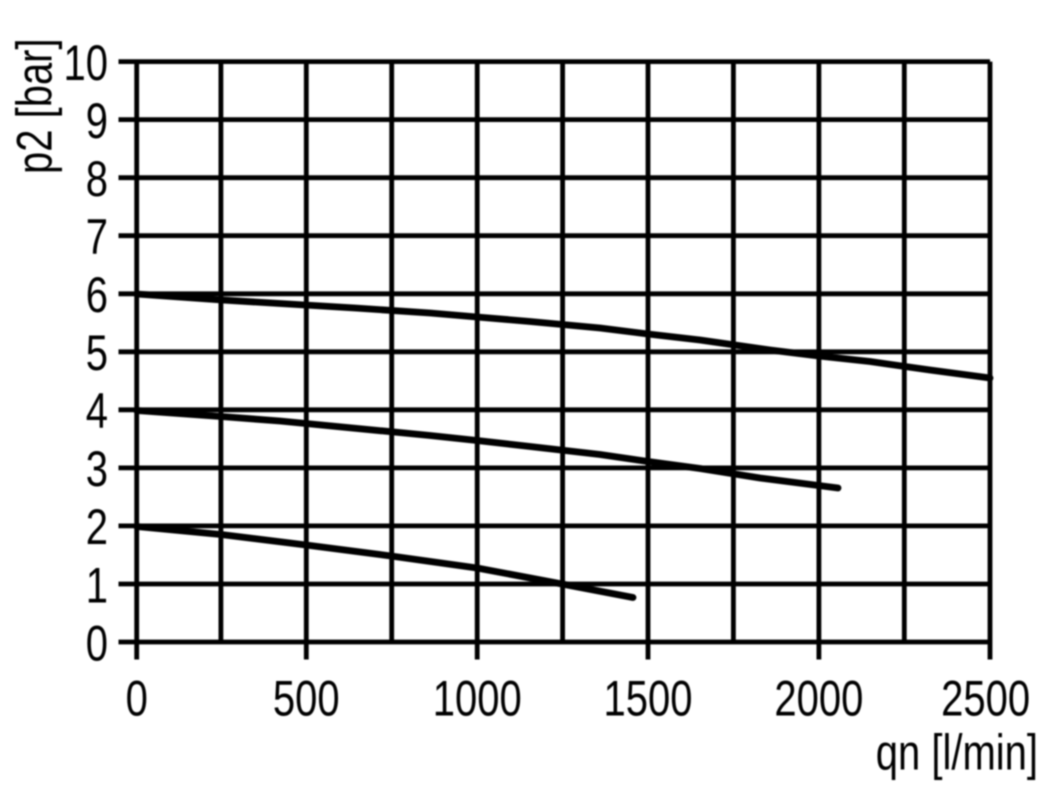  What do you see at coordinates (97, 237) in the screenshot?
I see `svg-text: 7` at bounding box center [97, 237].